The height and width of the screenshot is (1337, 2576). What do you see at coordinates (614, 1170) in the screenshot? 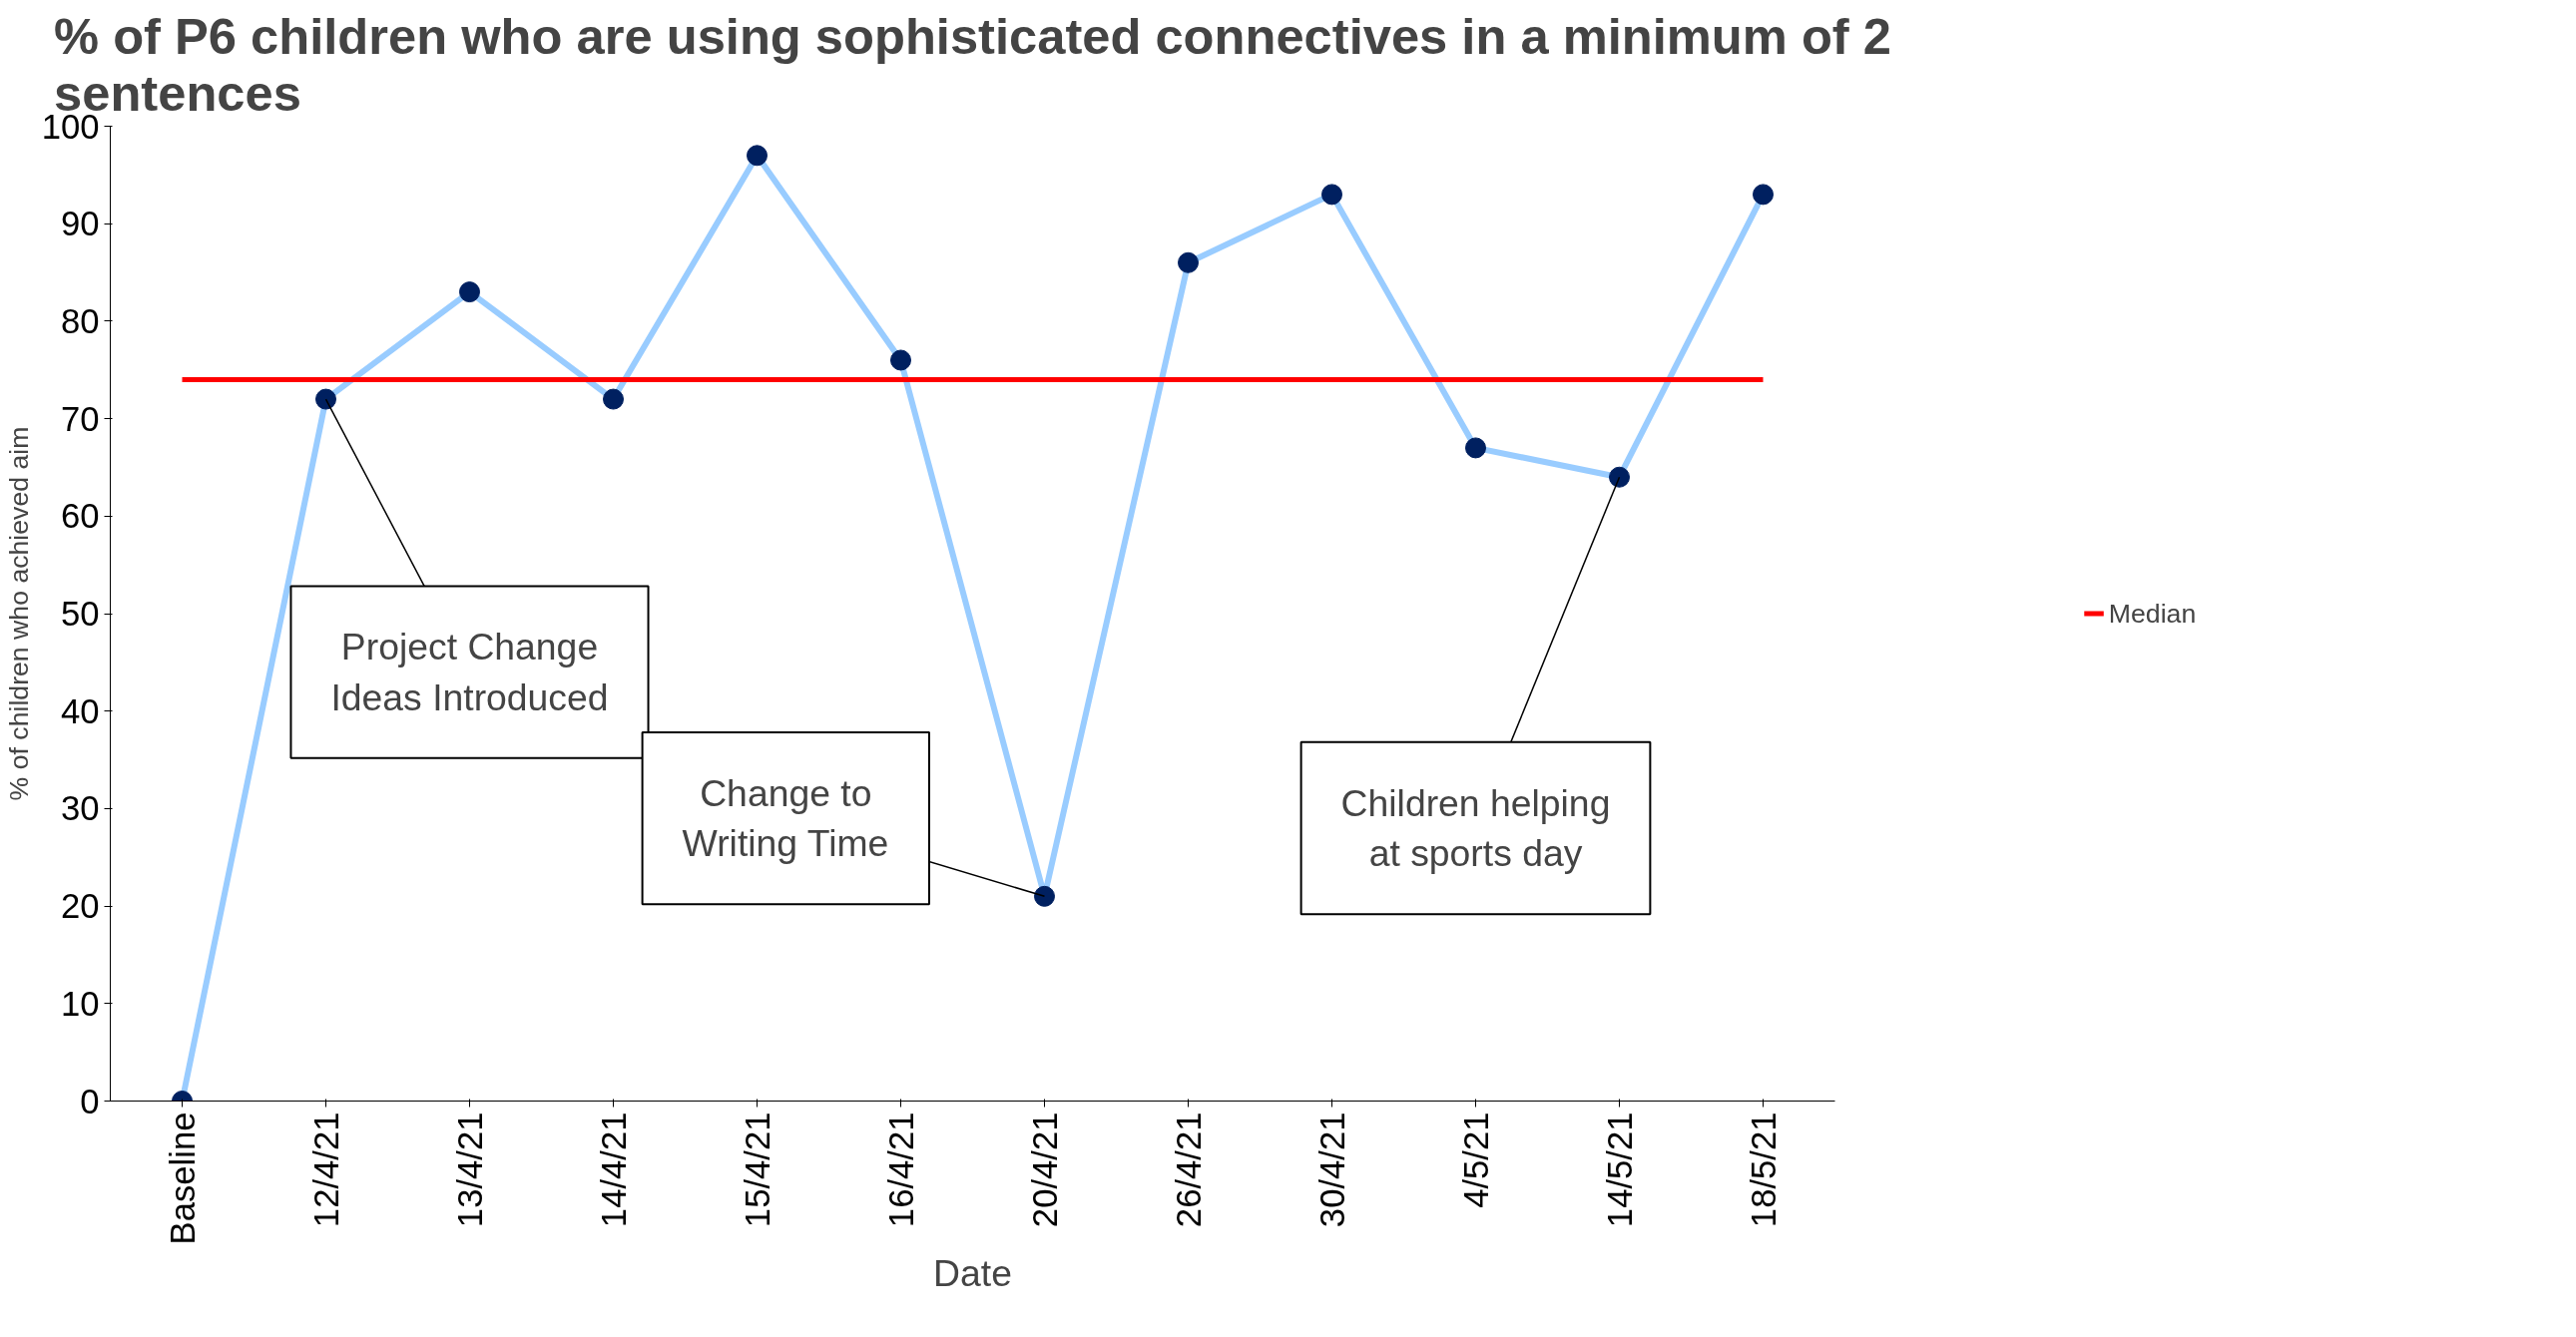
I see `x-tick-label: 14/4/21` at bounding box center [614, 1170].